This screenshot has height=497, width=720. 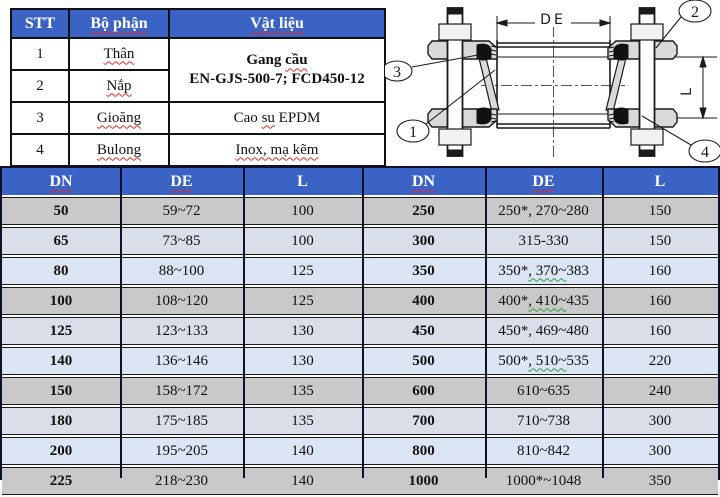 I want to click on dim-cell-dn: 250, so click(x=423, y=211).